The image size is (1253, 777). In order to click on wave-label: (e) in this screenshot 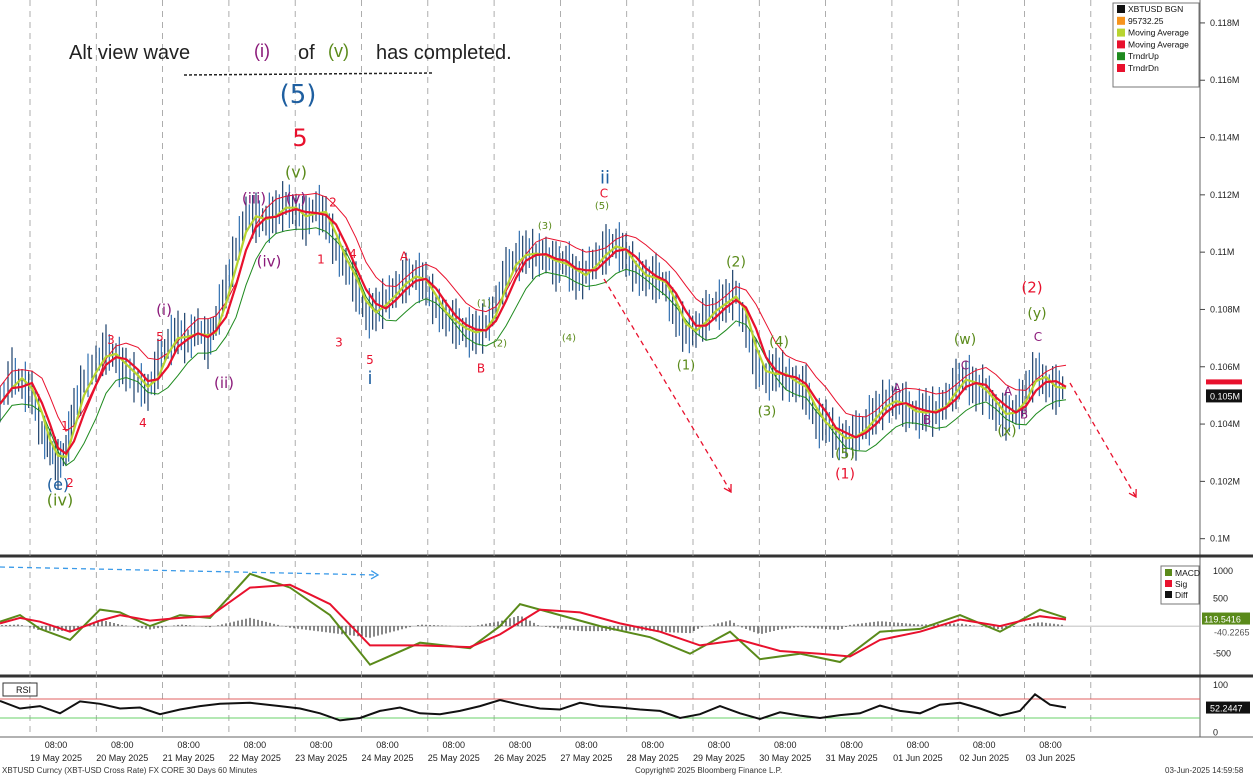, I will do `click(58, 484)`.